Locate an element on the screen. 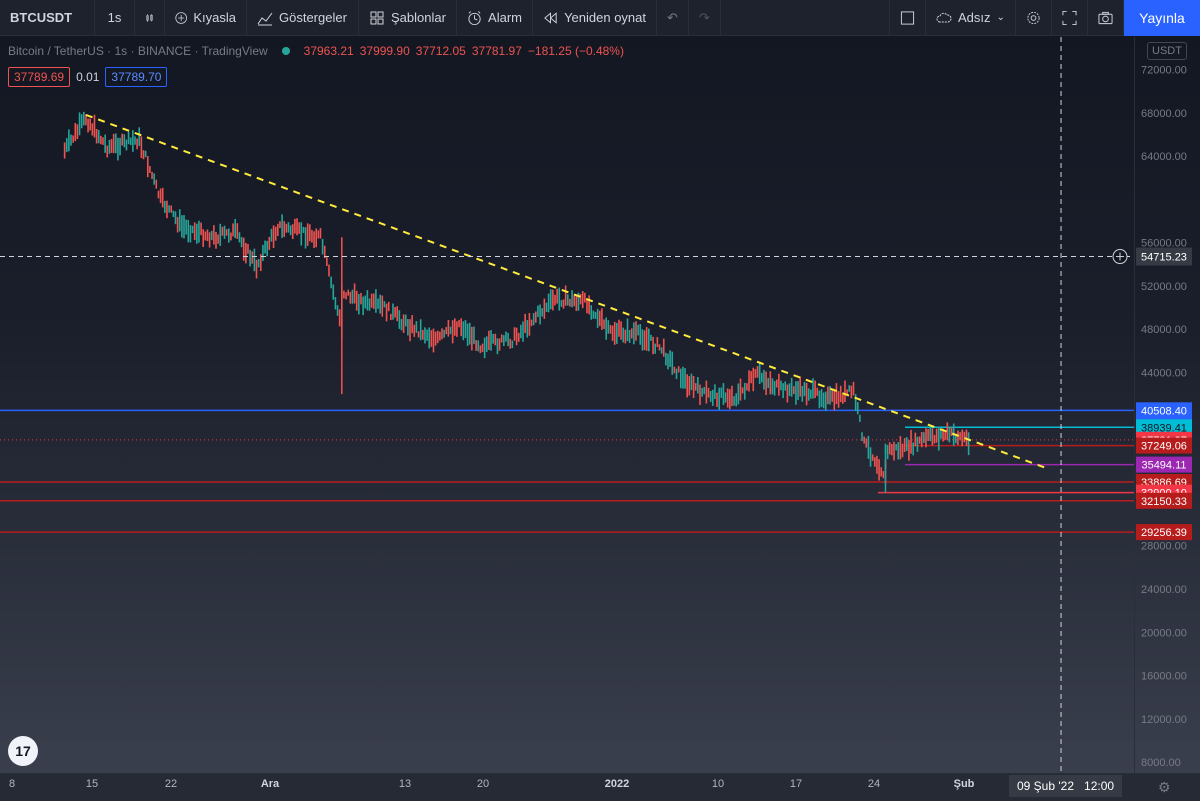 The height and width of the screenshot is (801, 1200). candles-icon is located at coordinates (149, 17).